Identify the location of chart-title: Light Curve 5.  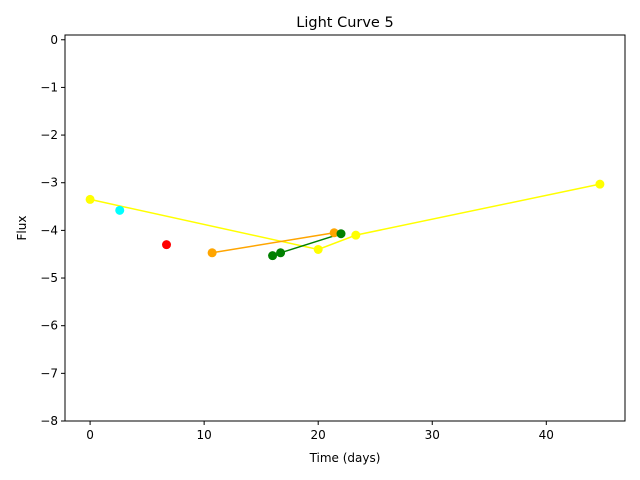
(344, 23).